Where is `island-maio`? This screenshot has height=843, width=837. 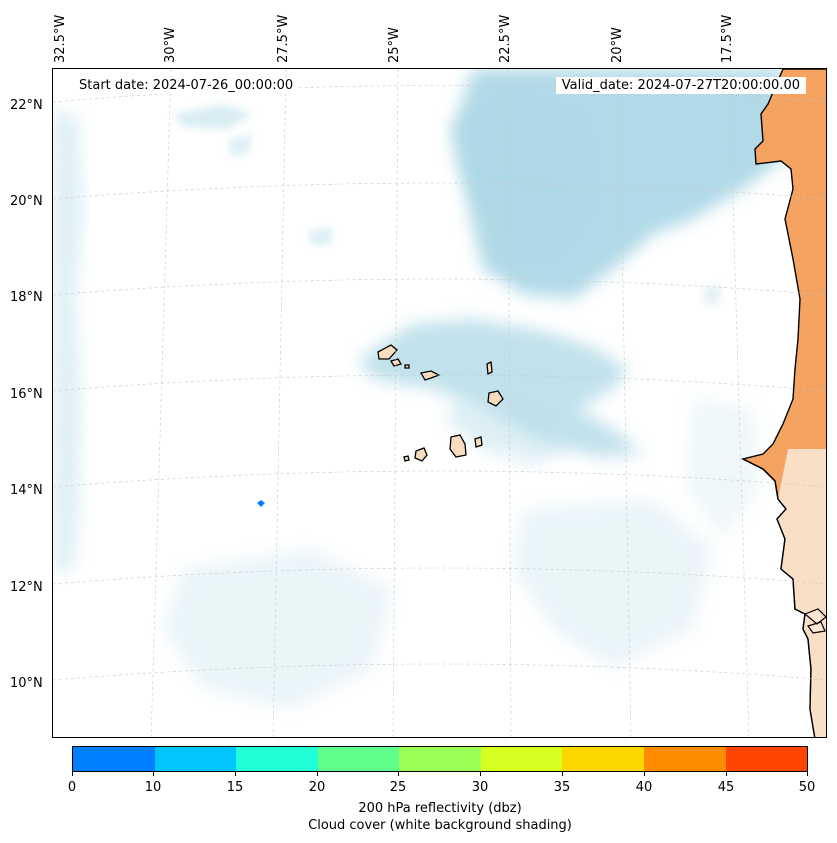 island-maio is located at coordinates (478, 442).